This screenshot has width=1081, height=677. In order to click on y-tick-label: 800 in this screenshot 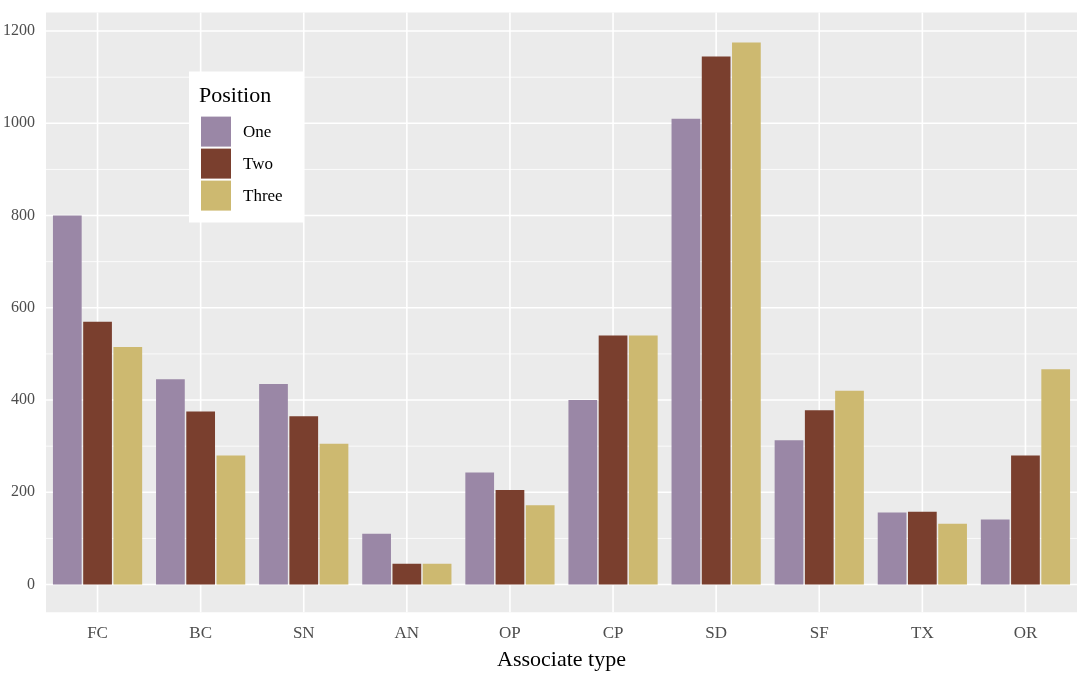, I will do `click(23, 214)`.